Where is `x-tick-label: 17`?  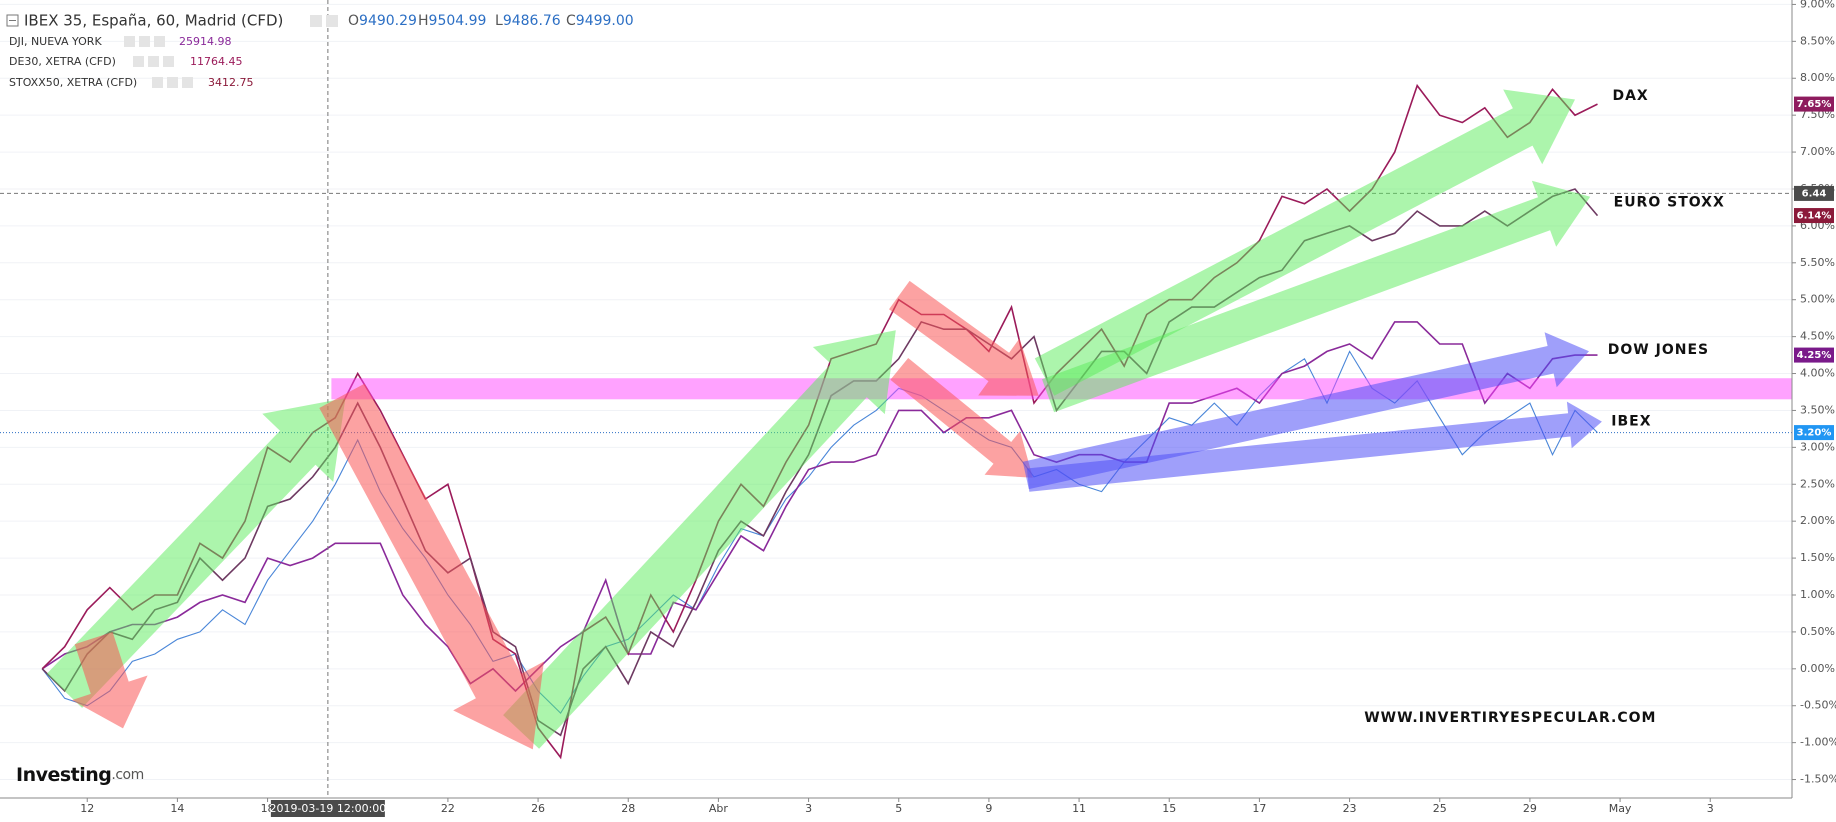
x-tick-label: 17 is located at coordinates (1259, 808).